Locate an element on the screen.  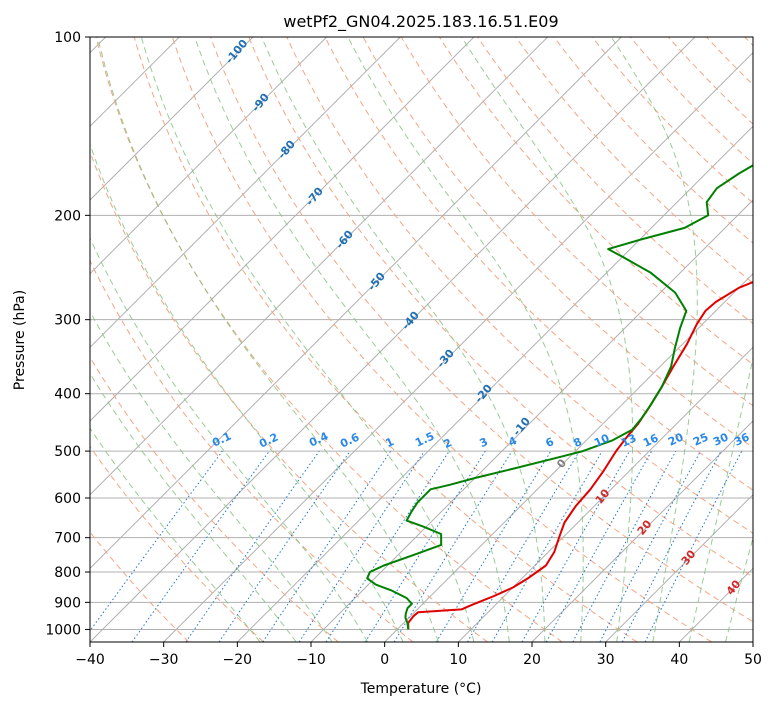
x-tick-label: 0 is located at coordinates (384, 660).